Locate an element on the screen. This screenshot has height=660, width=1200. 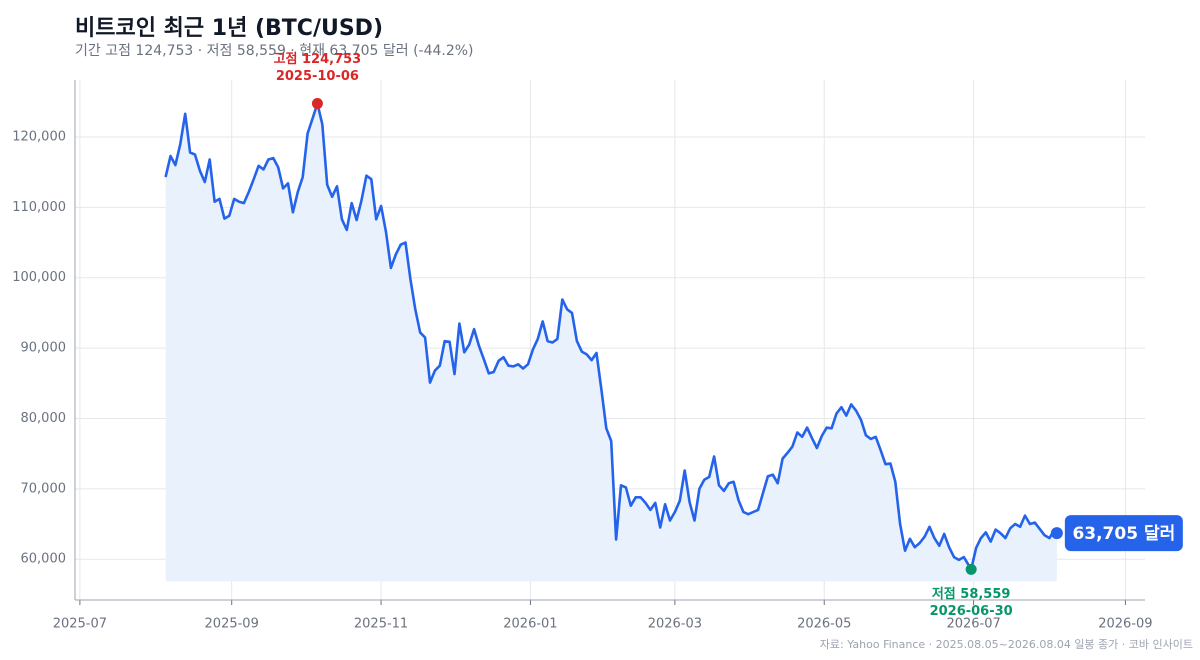
end-label: 63,705 달러 is located at coordinates (1123, 533).